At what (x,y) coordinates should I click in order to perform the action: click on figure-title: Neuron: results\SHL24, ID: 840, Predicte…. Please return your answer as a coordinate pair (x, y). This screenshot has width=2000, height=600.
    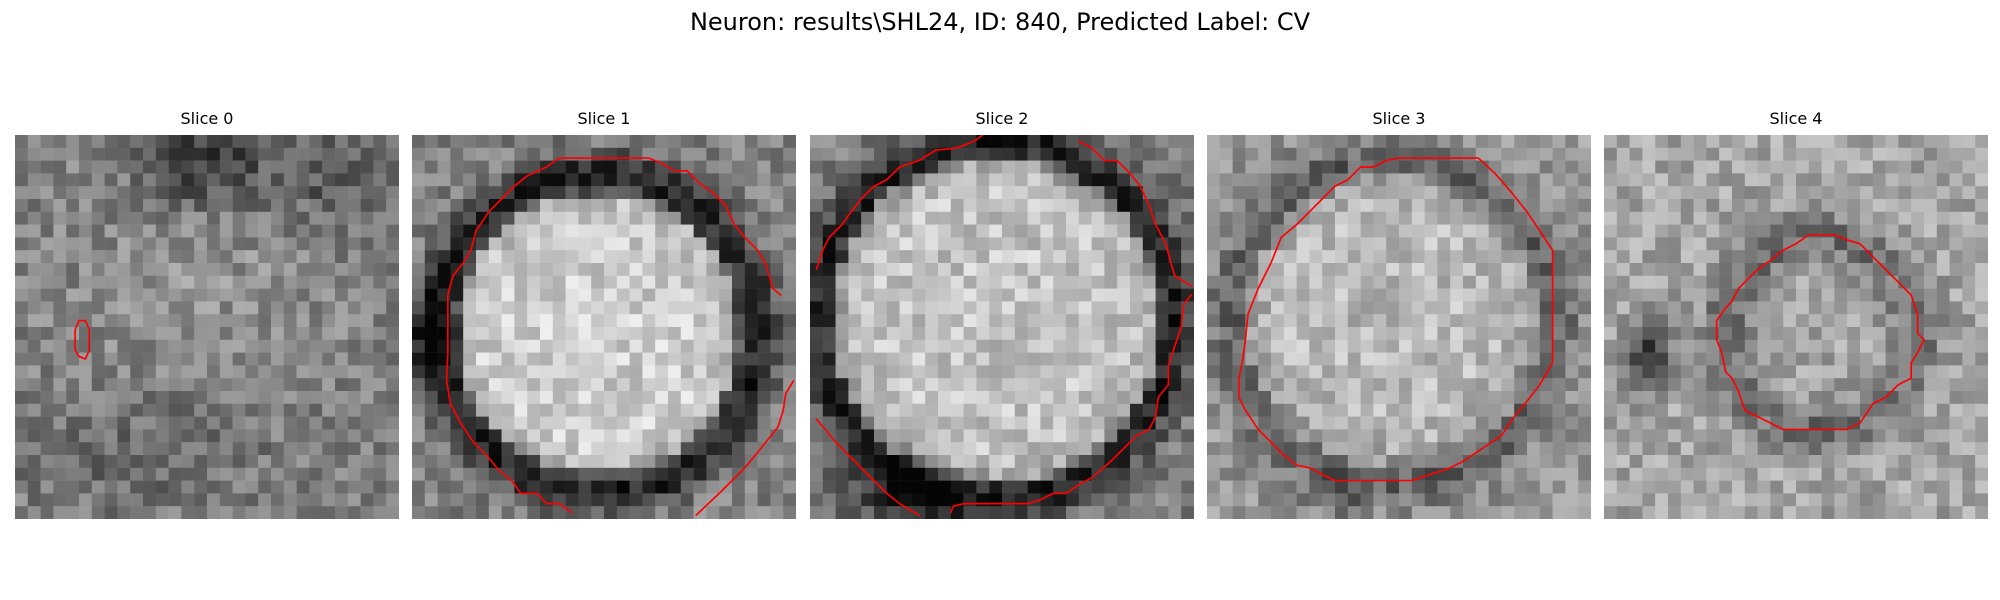
    Looking at the image, I should click on (1000, 22).